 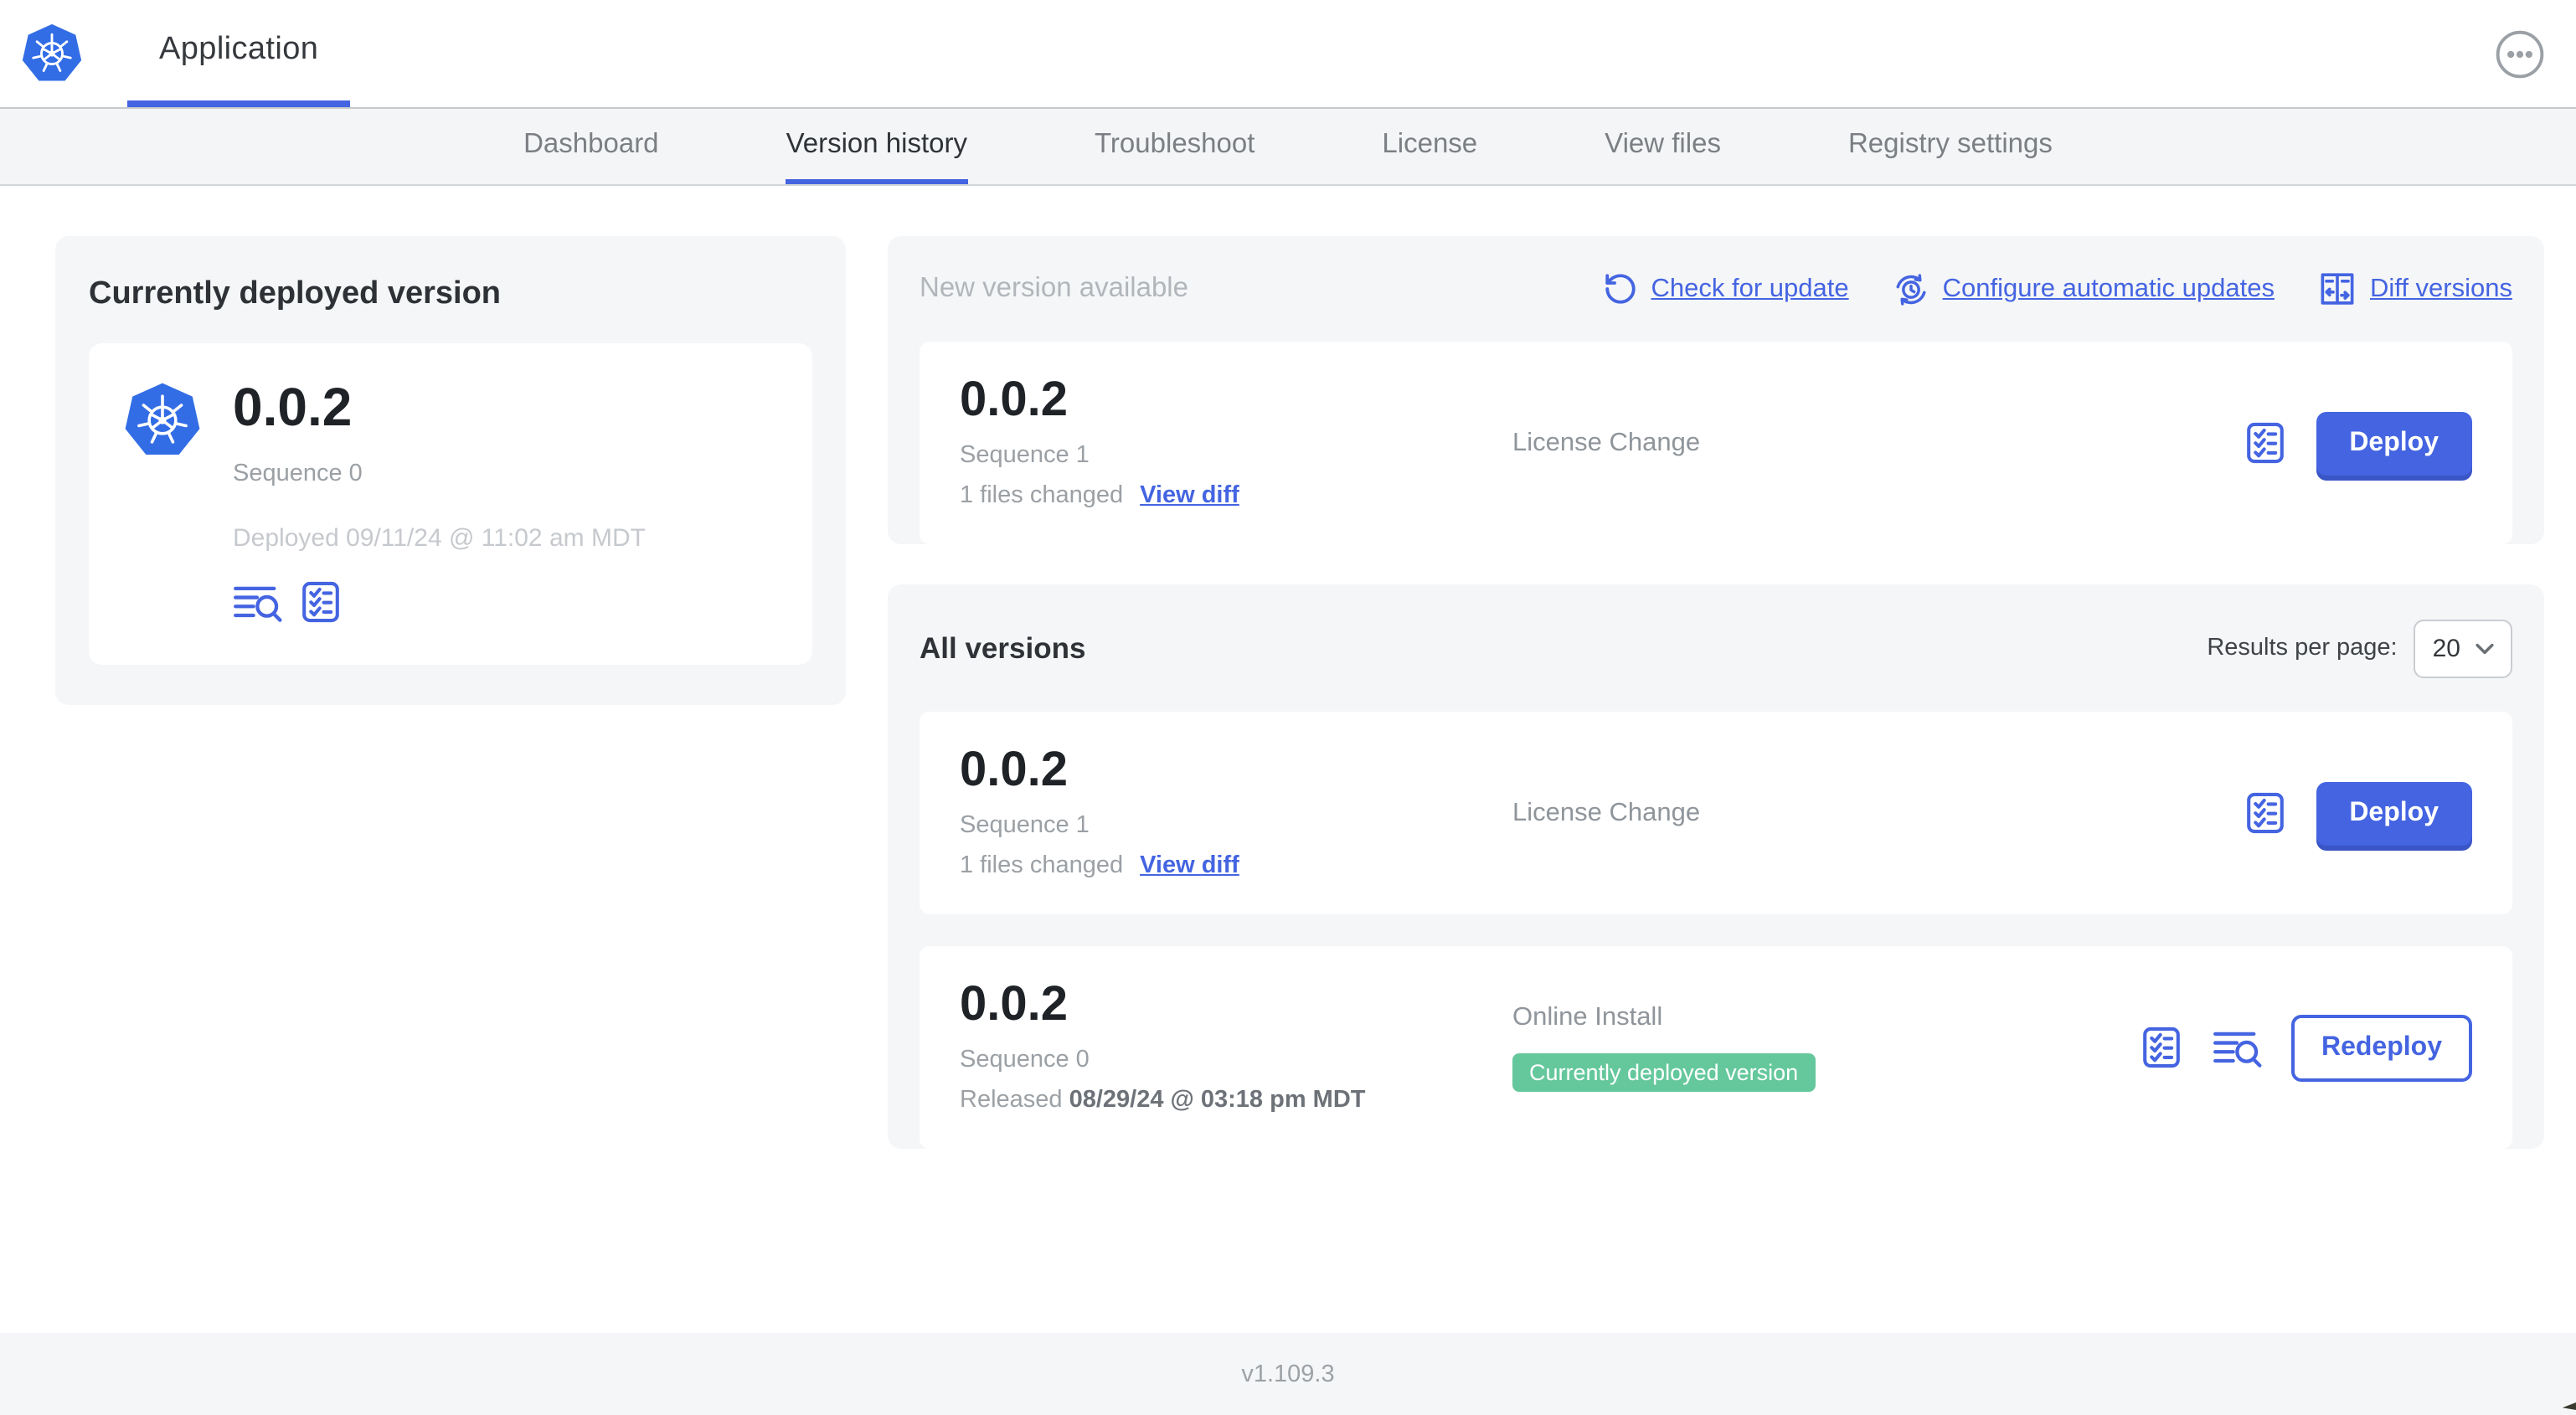 I want to click on version-sequence: Sequence 0, so click(x=1025, y=1060).